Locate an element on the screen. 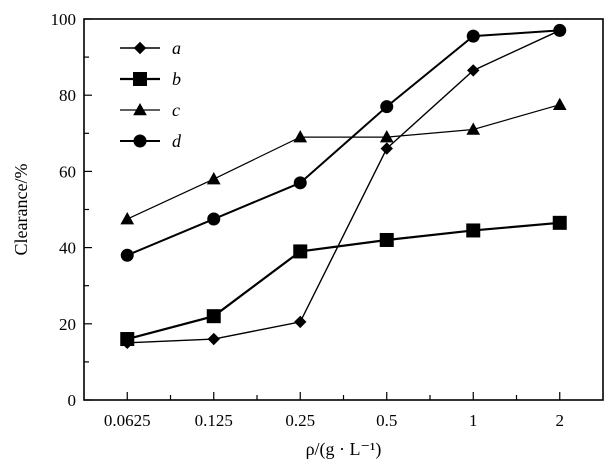  x-tick-label: 0.0625 is located at coordinates (127, 420).